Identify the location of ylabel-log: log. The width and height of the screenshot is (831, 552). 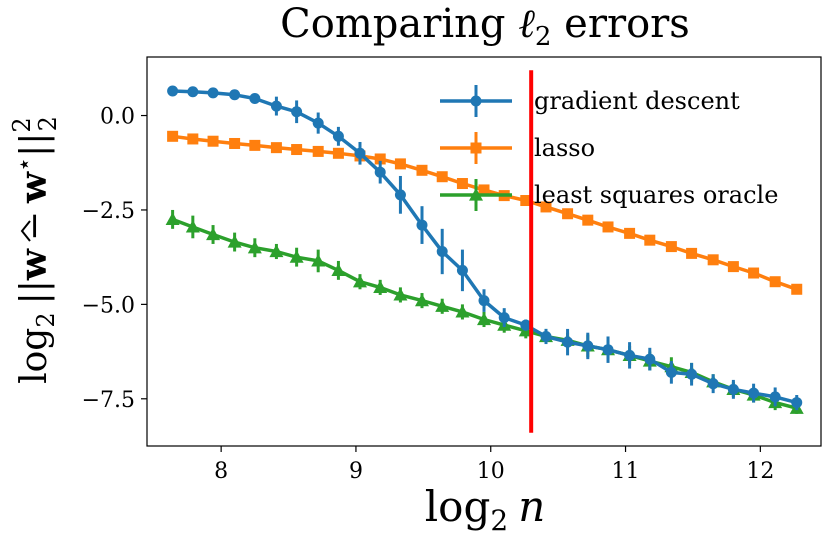
(34, 356).